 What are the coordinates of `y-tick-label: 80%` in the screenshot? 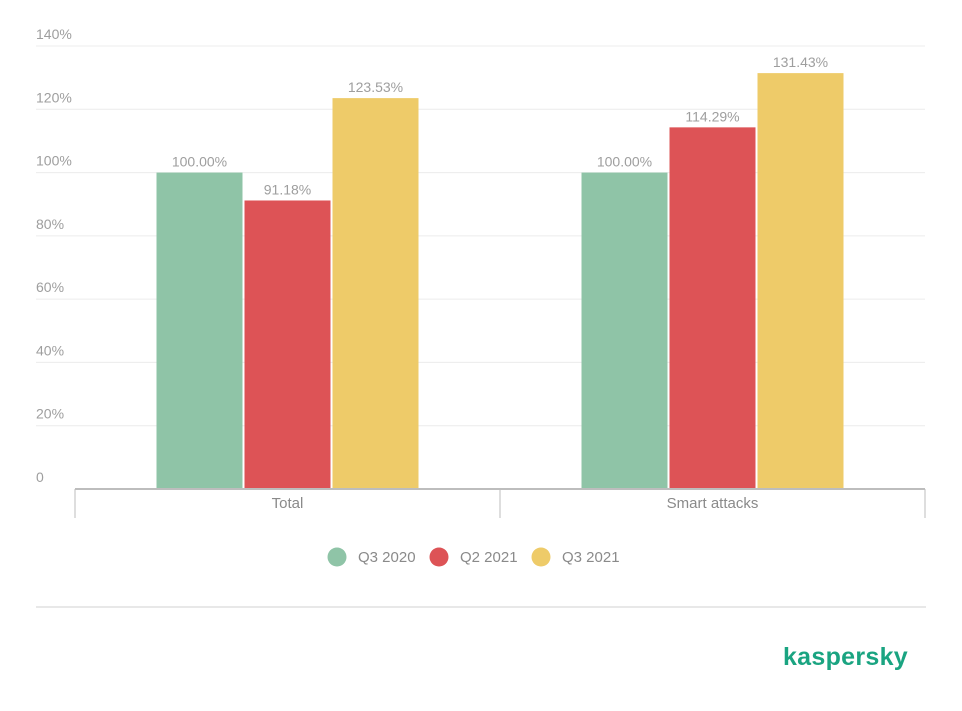 It's located at (50, 224).